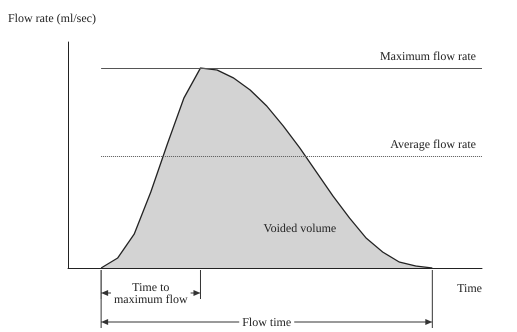 The image size is (517, 332). What do you see at coordinates (469, 288) in the screenshot?
I see `x-axis-title: Time` at bounding box center [469, 288].